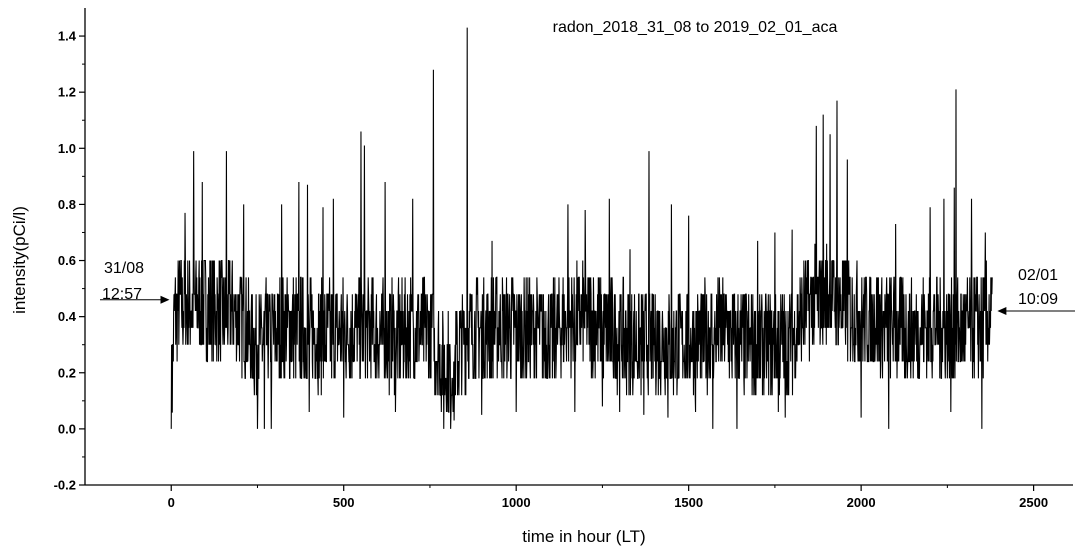 This screenshot has width=1075, height=550. I want to click on end-annotation-time: 10:09, so click(1038, 299).